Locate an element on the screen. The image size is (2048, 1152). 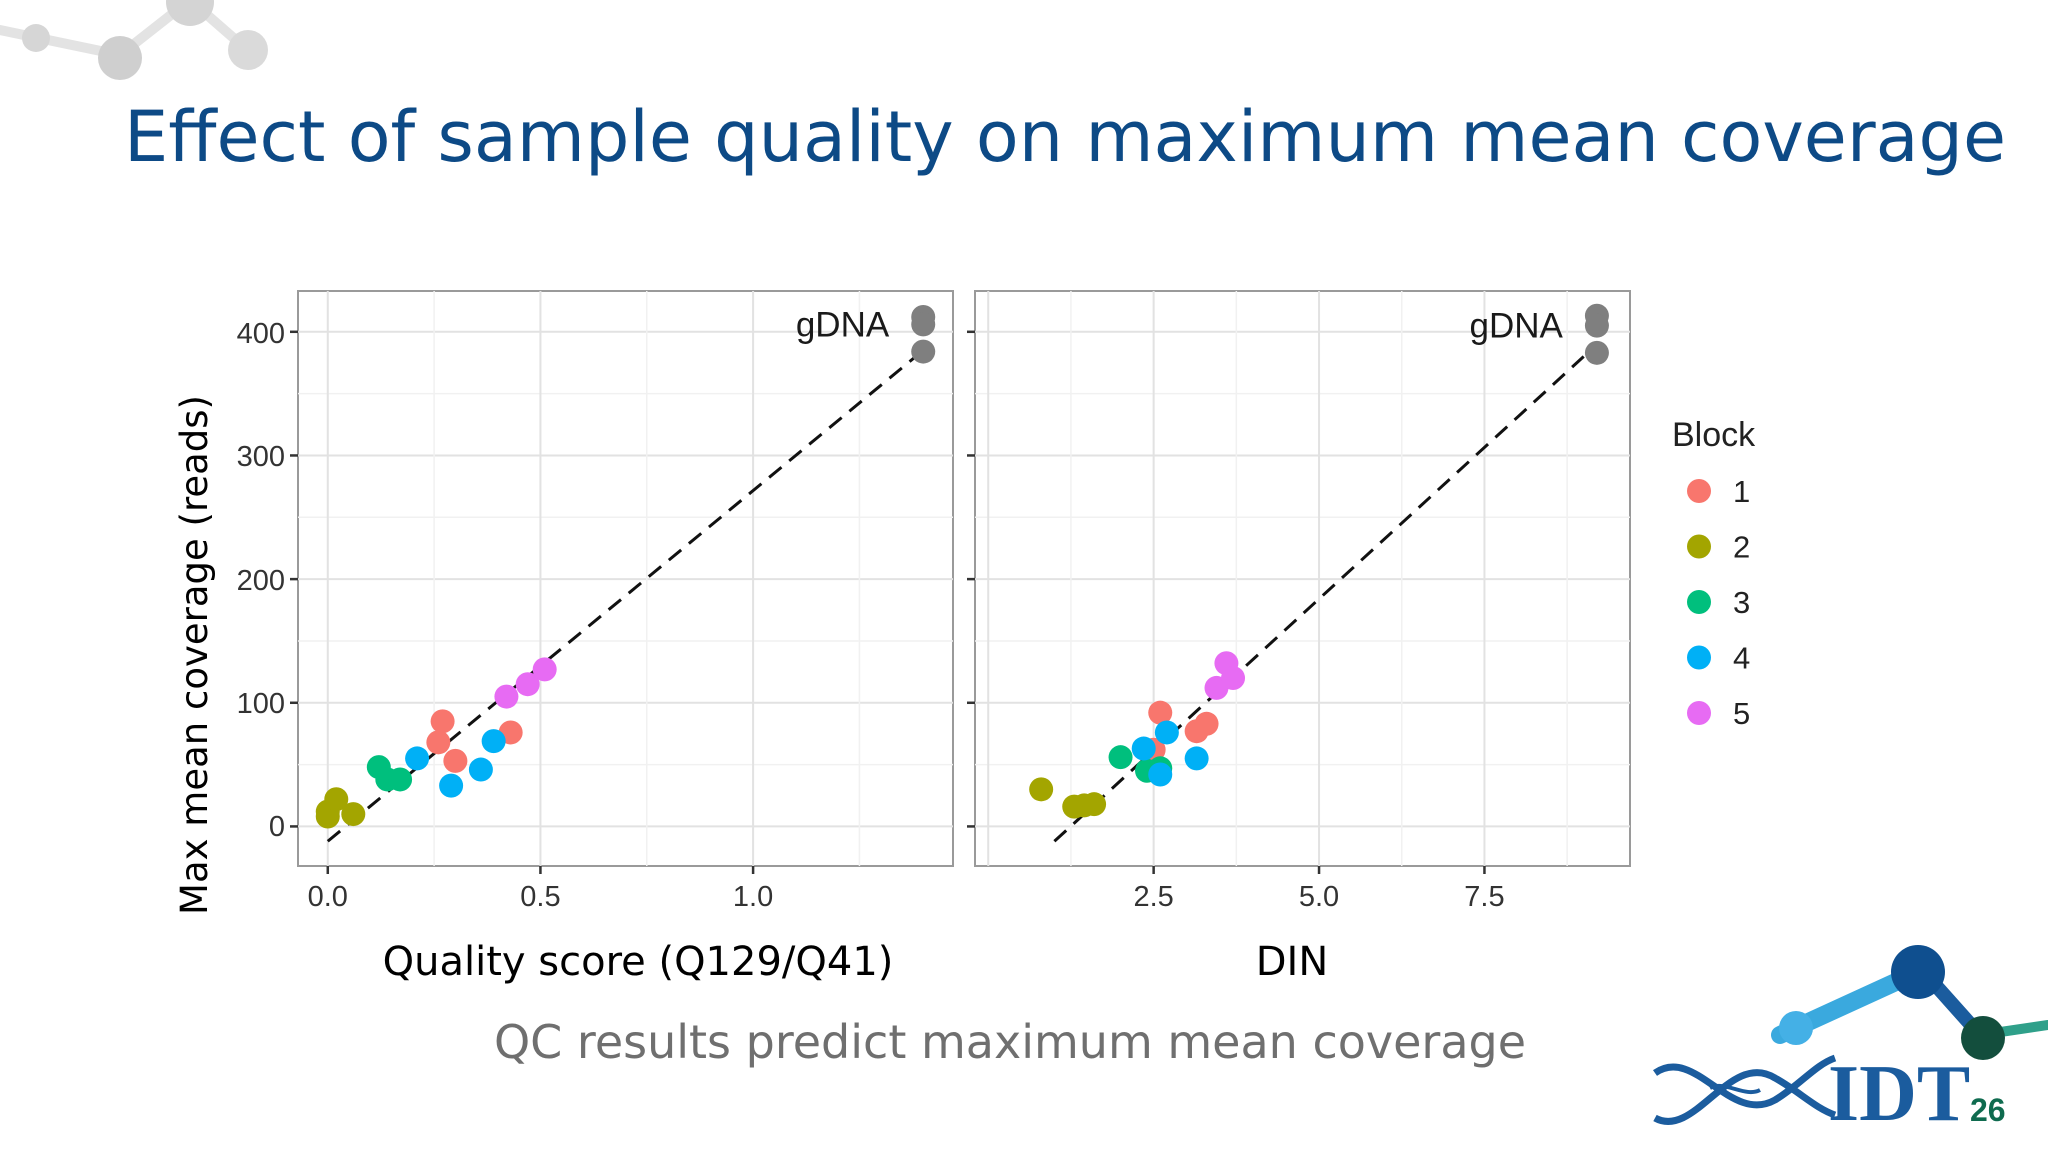
legend-label: 3 is located at coordinates (1741, 602).